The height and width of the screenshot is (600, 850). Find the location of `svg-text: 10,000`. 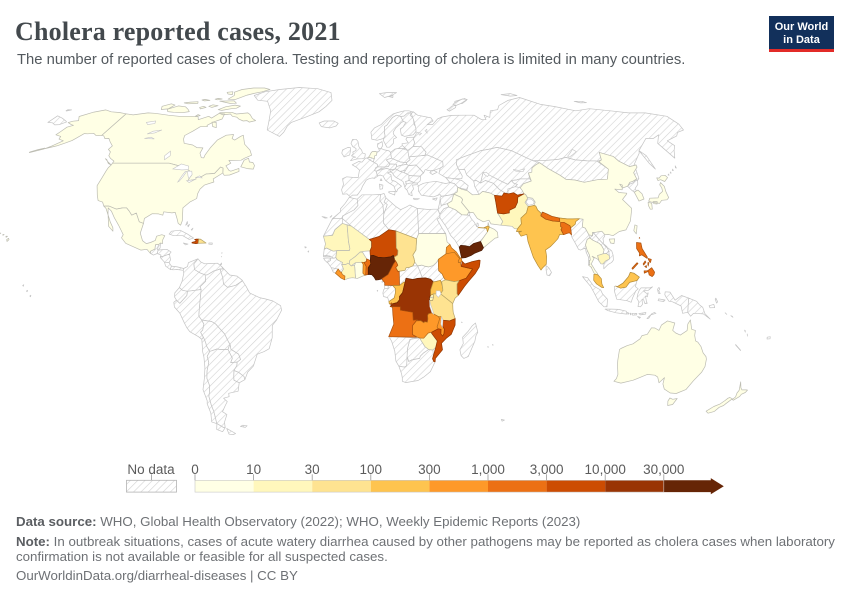

svg-text: 10,000 is located at coordinates (605, 469).